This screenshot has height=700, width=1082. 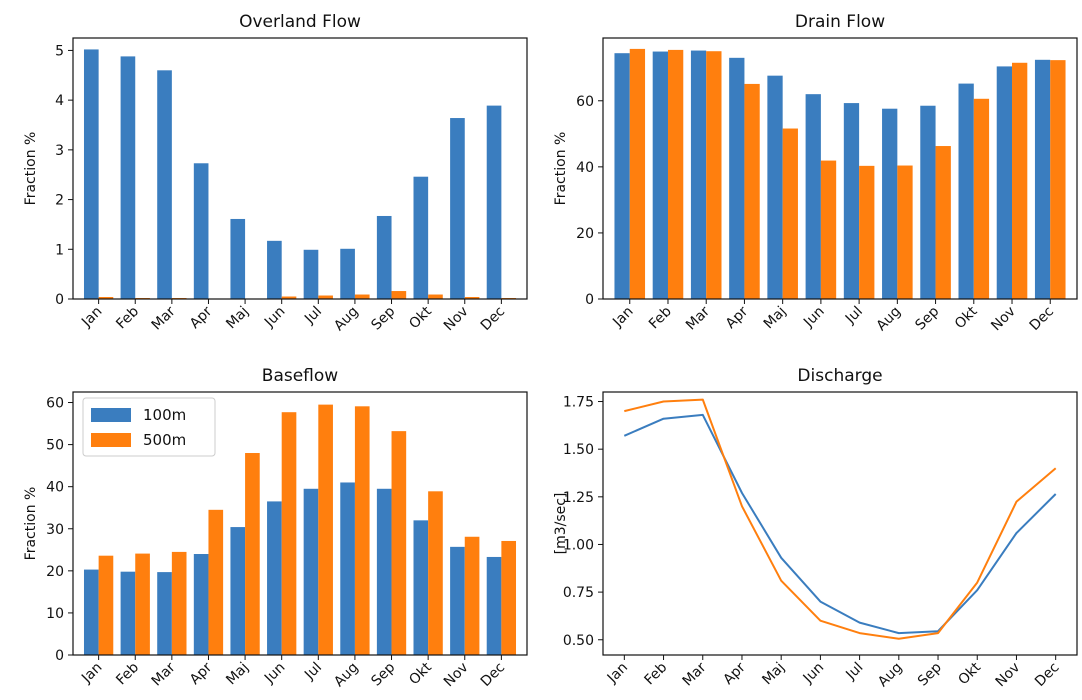 I want to click on x-tick-label: Jul, so click(x=854, y=672).